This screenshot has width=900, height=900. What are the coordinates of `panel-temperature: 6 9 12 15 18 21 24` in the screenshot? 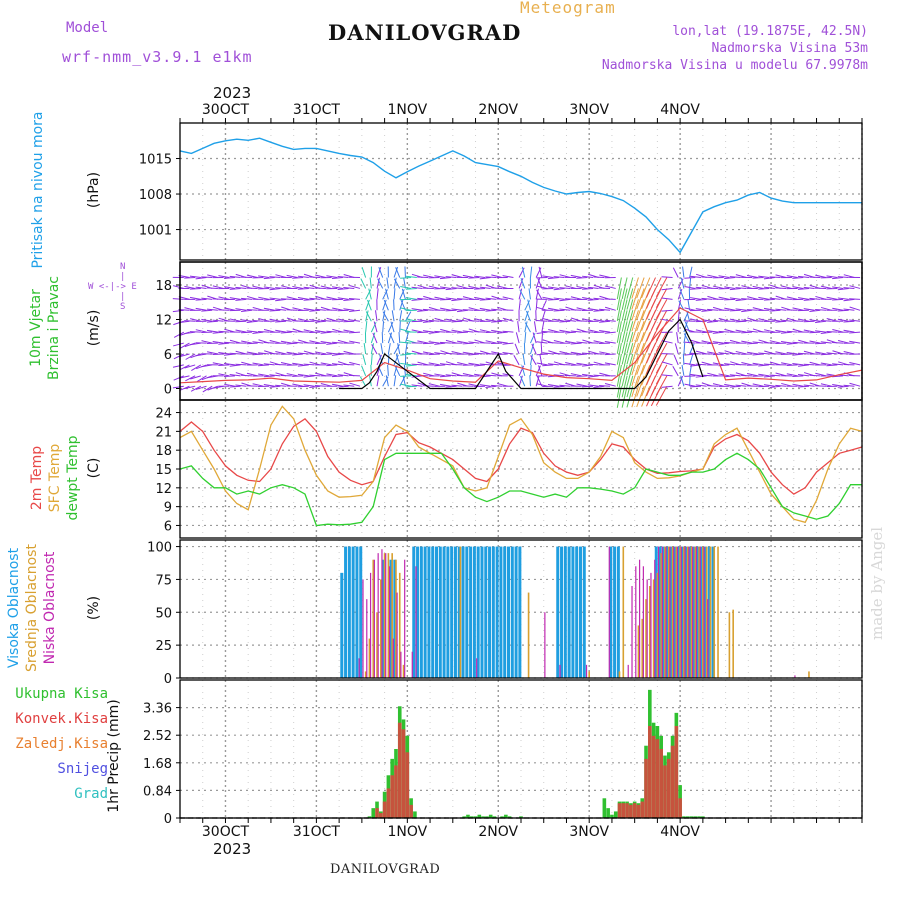 It's located at (509, 469).